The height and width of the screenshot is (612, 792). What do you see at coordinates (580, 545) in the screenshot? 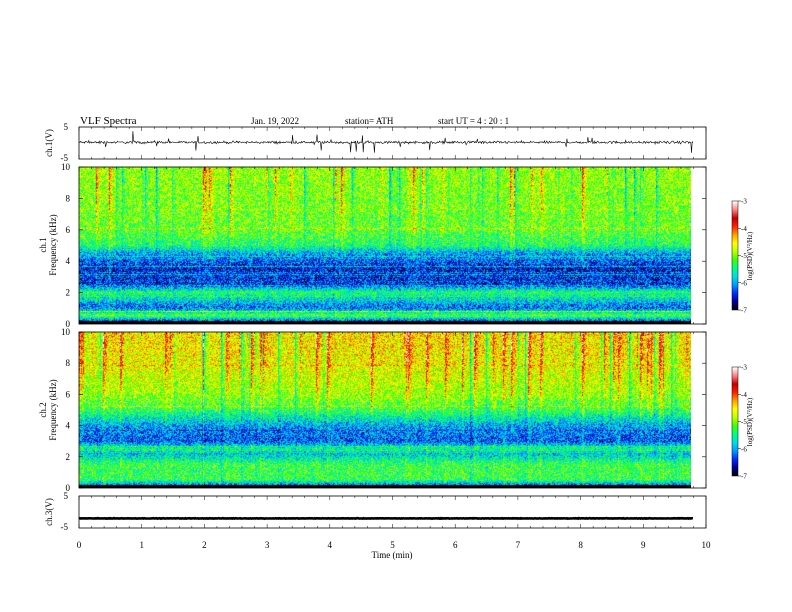
I see `time-tick-label-8: 8` at bounding box center [580, 545].